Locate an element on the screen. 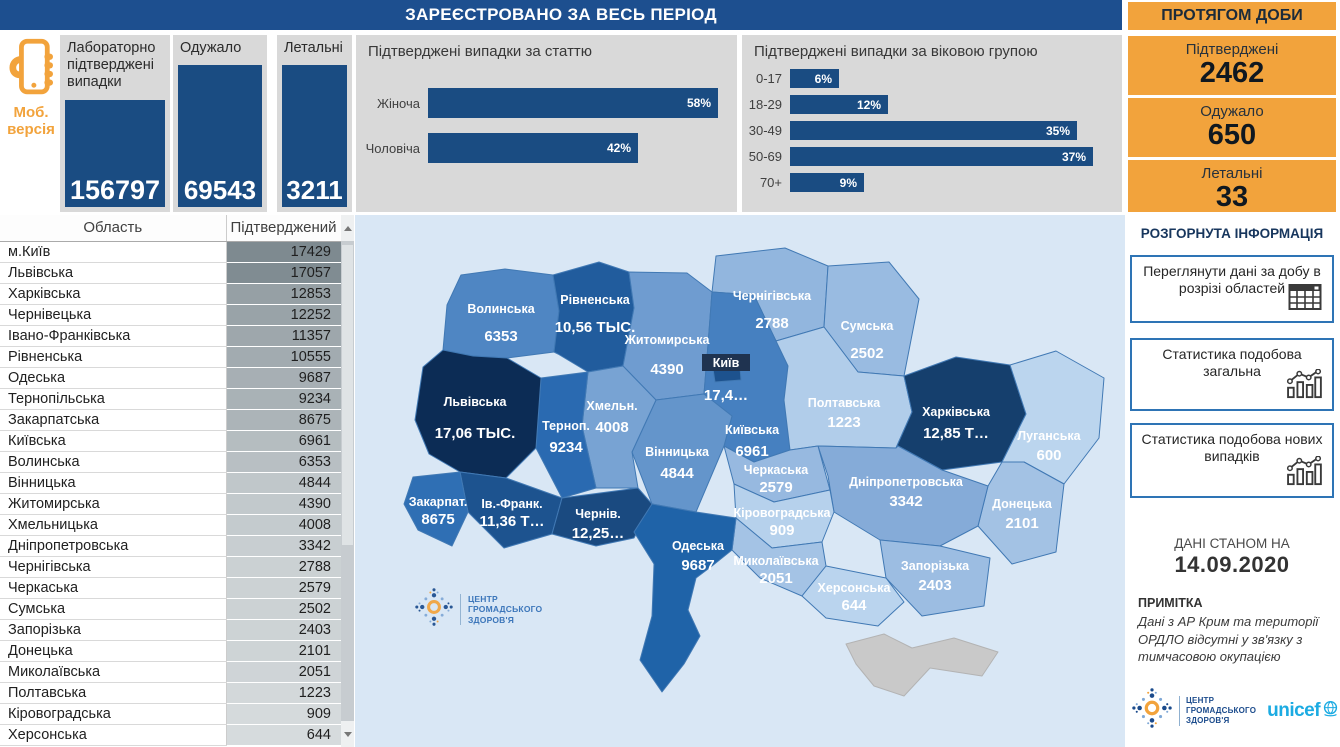 The height and width of the screenshot is (747, 1340). map-region-kherson is located at coordinates (853, 596).